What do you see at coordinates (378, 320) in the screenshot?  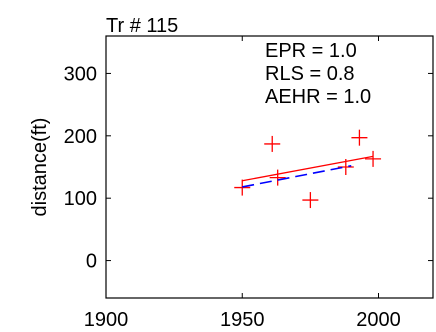 I see `x-tick-label: 2000` at bounding box center [378, 320].